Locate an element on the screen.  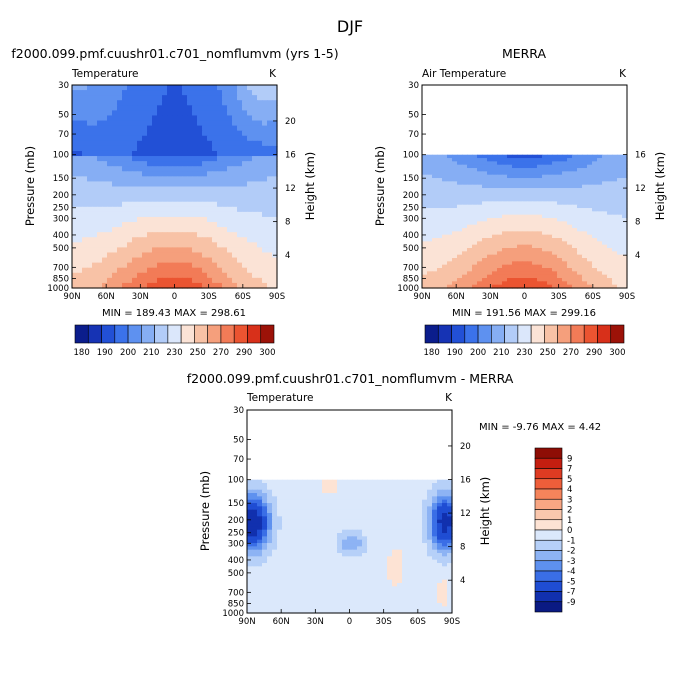
y2-tick-label: 4 is located at coordinates (287, 256).